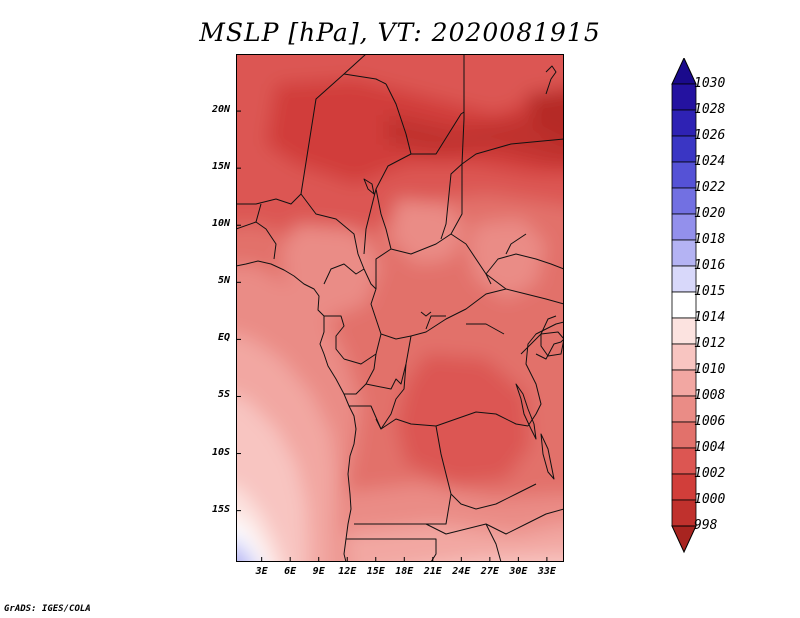  What do you see at coordinates (710, 395) in the screenshot?
I see `legend-value: 1008` at bounding box center [710, 395].